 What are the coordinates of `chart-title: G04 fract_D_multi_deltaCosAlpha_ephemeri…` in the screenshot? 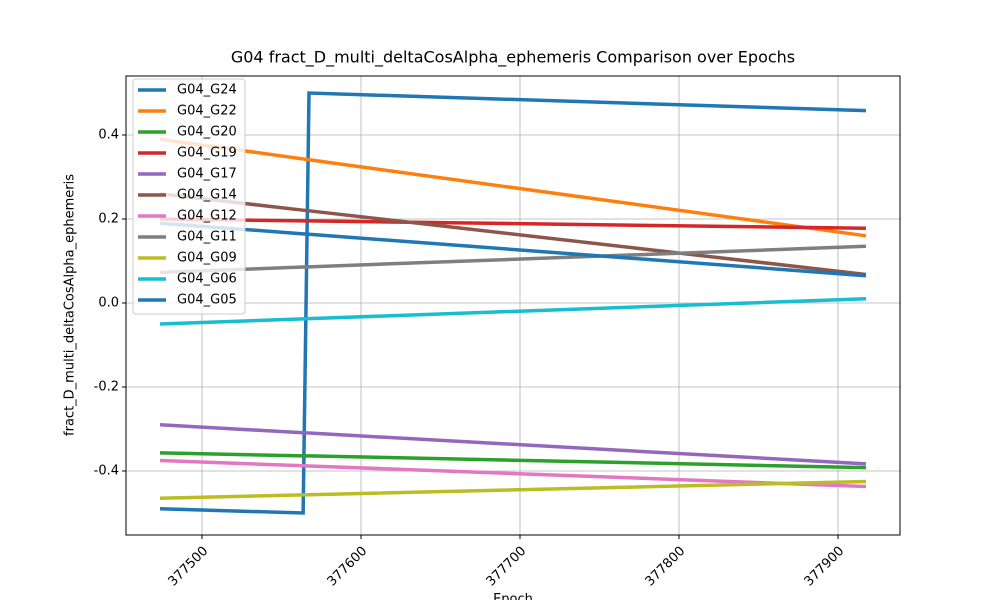 It's located at (513, 58).